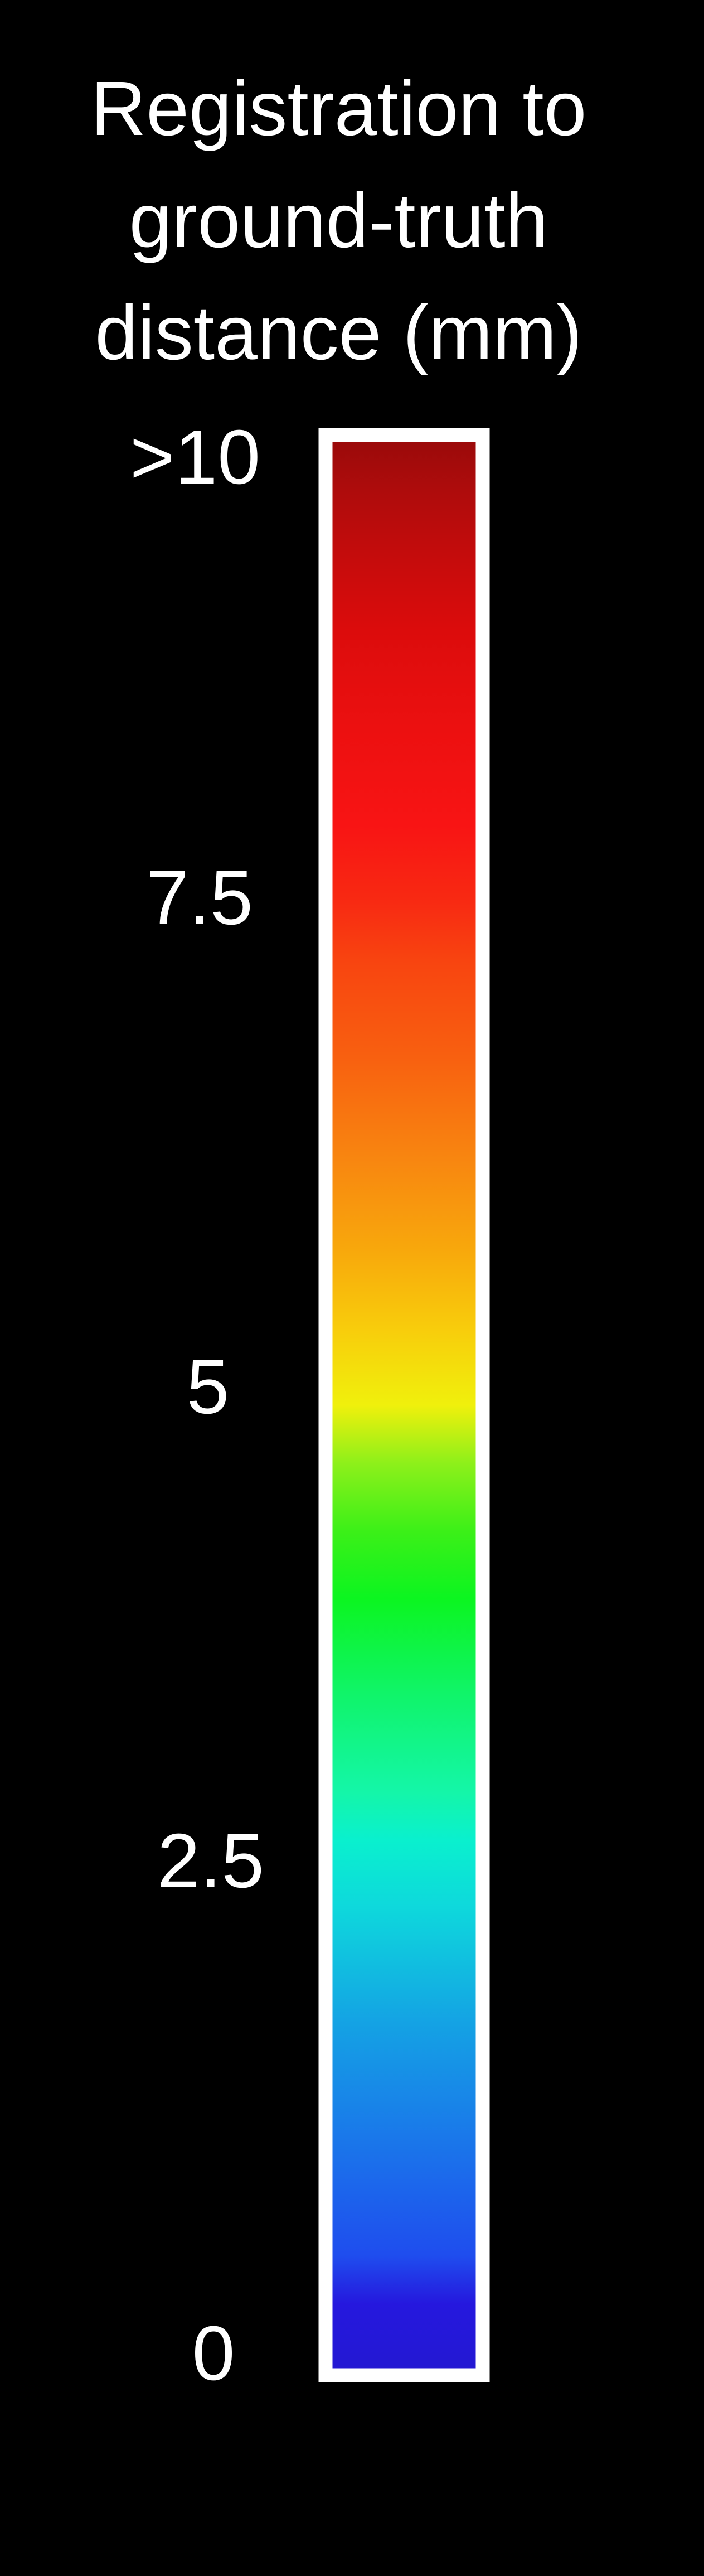 The image size is (704, 2576). Describe the element at coordinates (195, 457) in the screenshot. I see `tick-label-0: >10` at that location.